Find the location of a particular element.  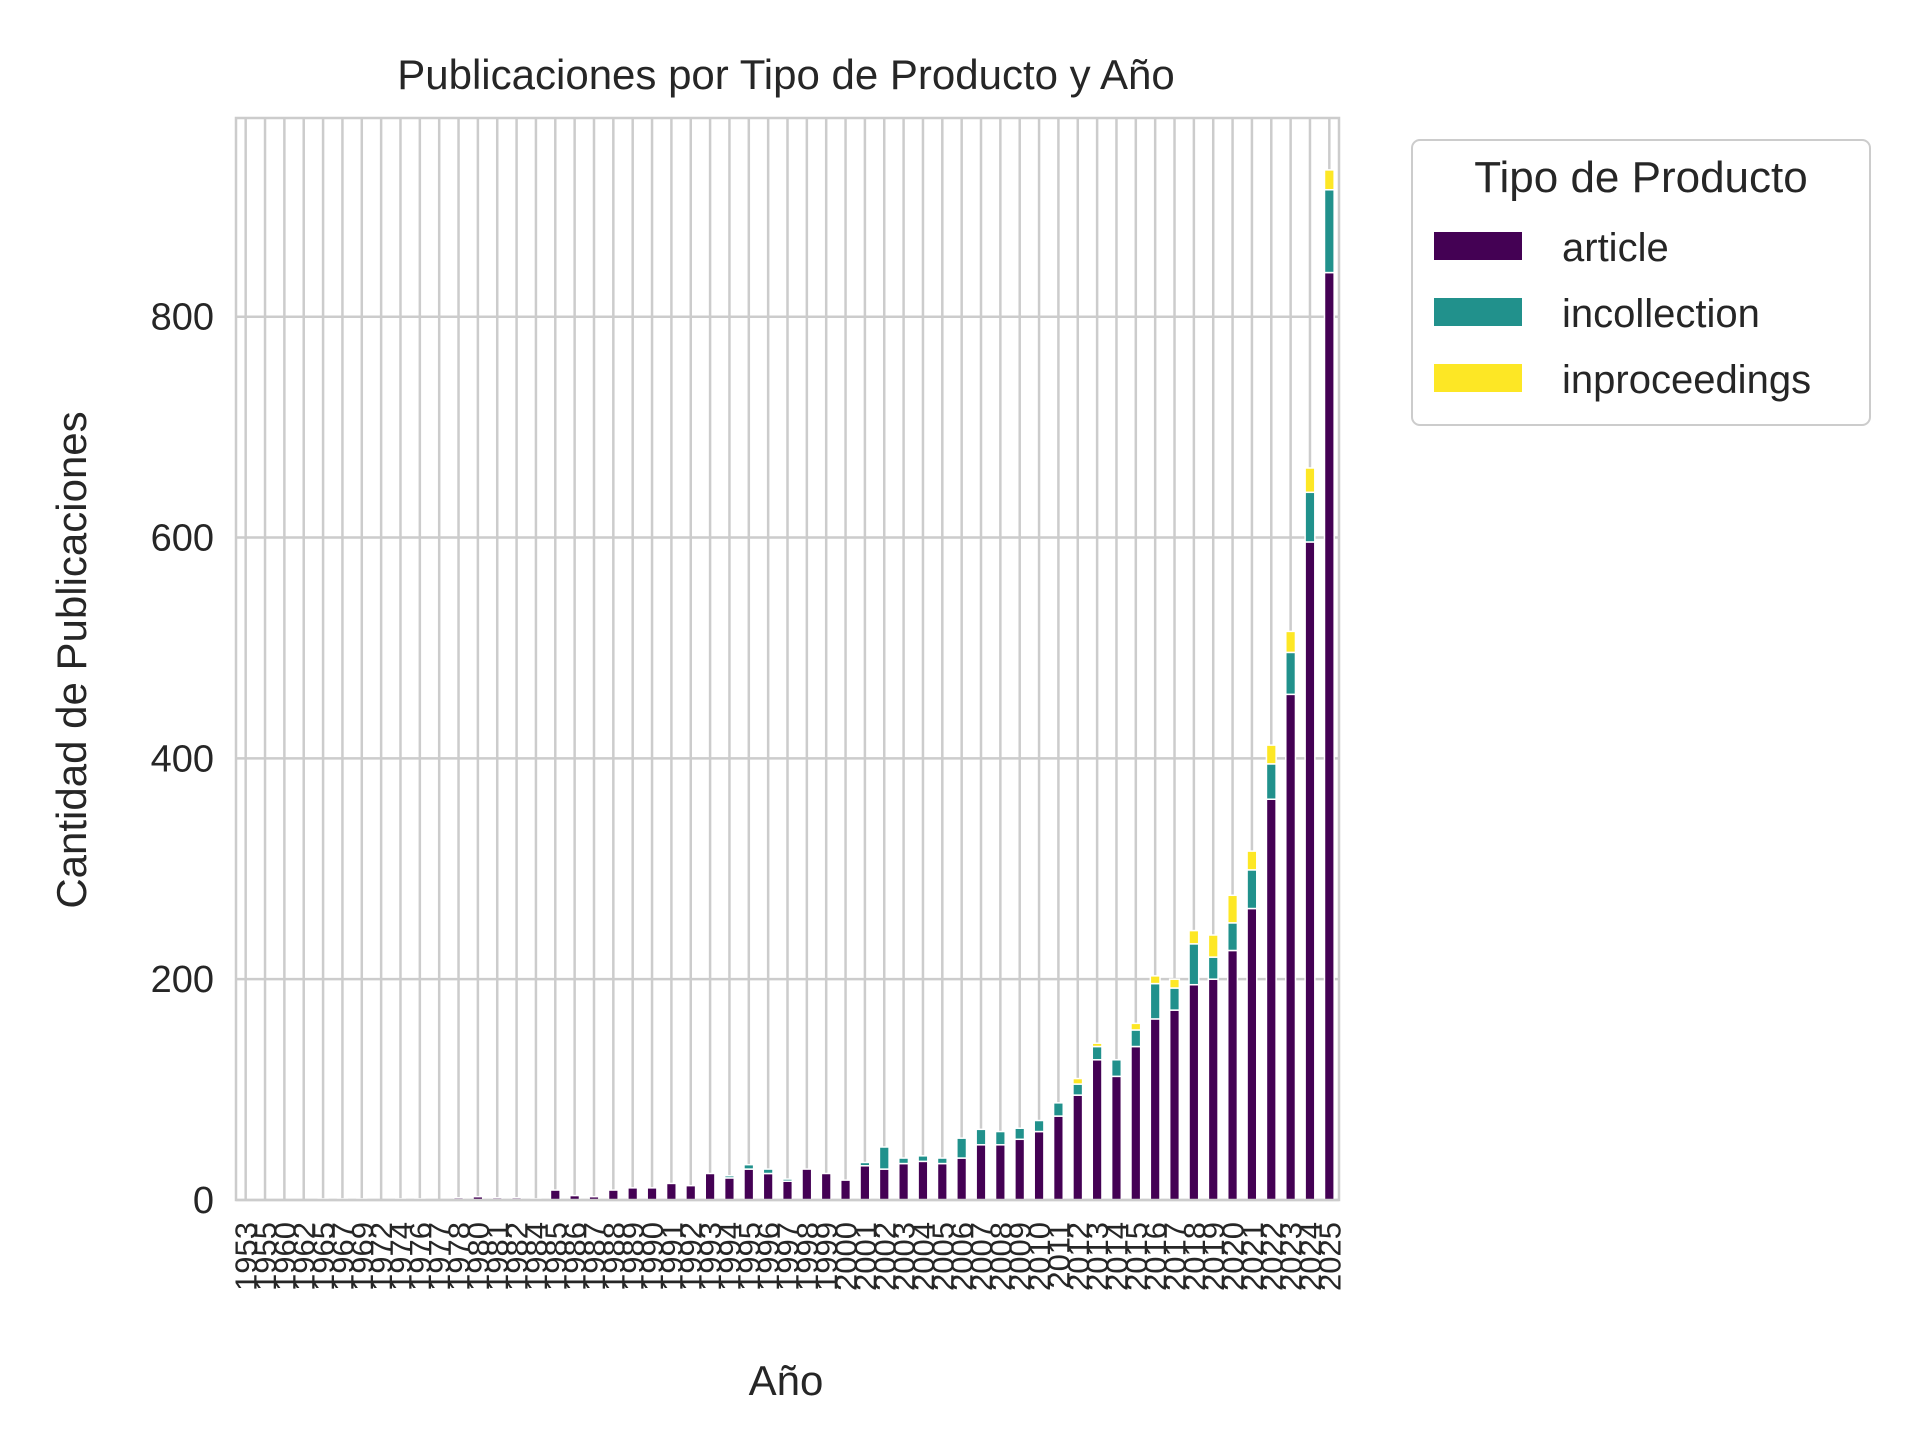

bar-incollection-2013 is located at coordinates (1097, 1053).